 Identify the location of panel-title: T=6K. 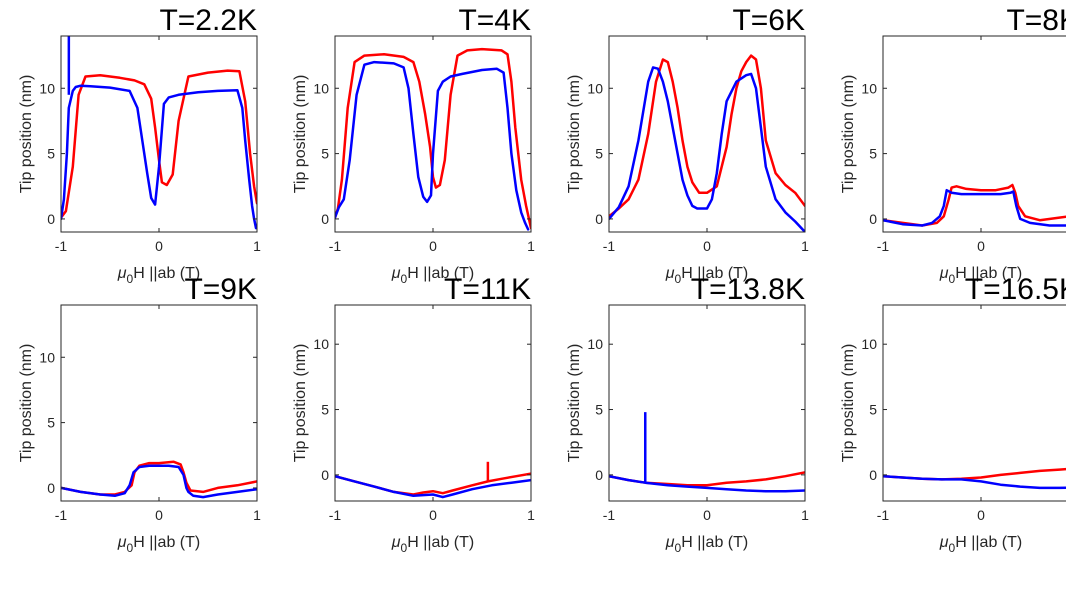
(768, 20).